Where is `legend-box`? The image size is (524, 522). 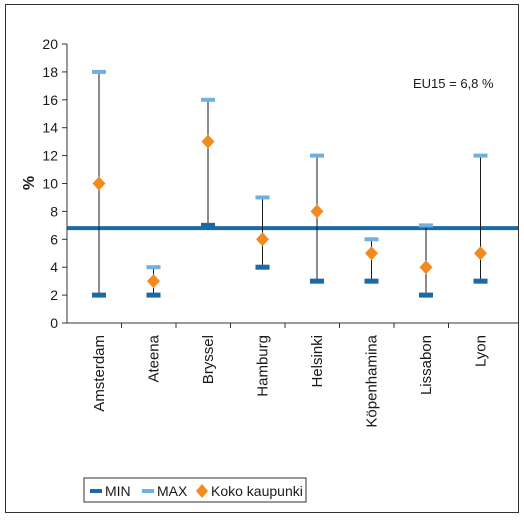 legend-box is located at coordinates (195, 490).